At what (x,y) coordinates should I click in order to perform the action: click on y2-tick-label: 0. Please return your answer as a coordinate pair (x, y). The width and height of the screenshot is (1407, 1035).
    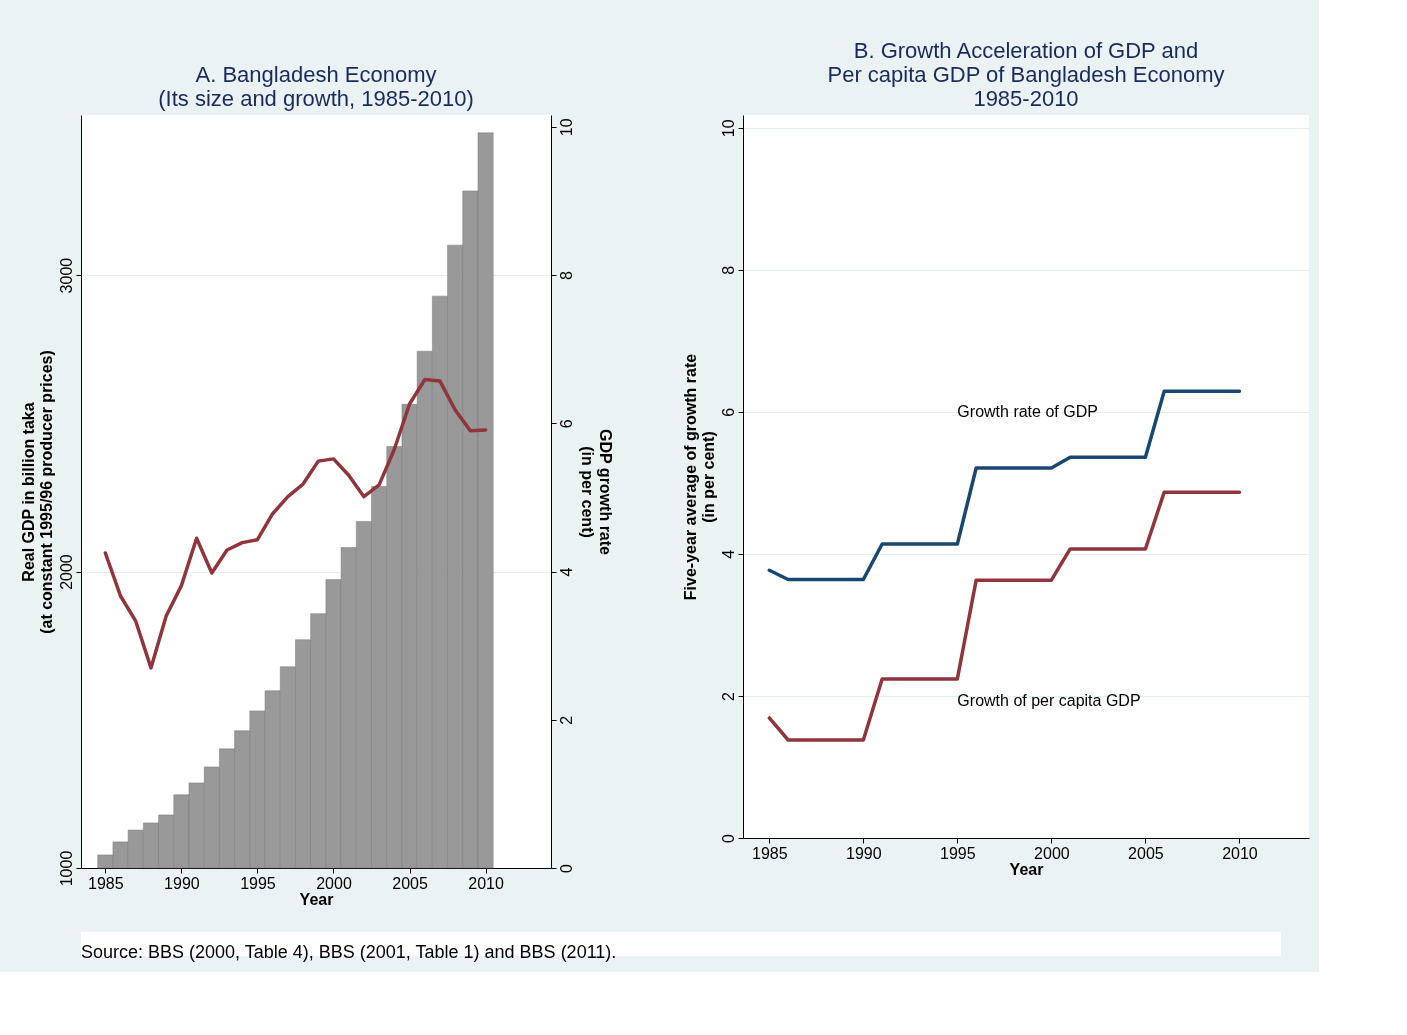
    Looking at the image, I should click on (566, 868).